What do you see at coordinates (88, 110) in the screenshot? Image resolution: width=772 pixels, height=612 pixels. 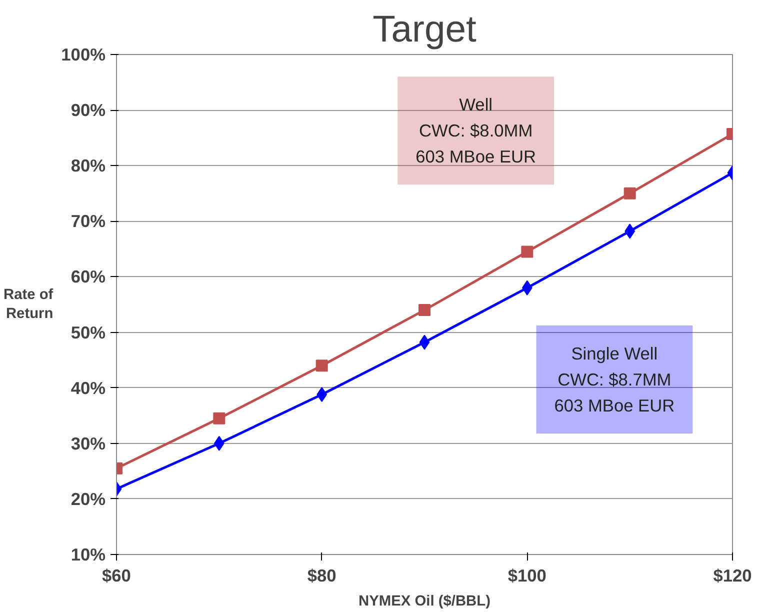 I see `y-tick-label: 90%` at bounding box center [88, 110].